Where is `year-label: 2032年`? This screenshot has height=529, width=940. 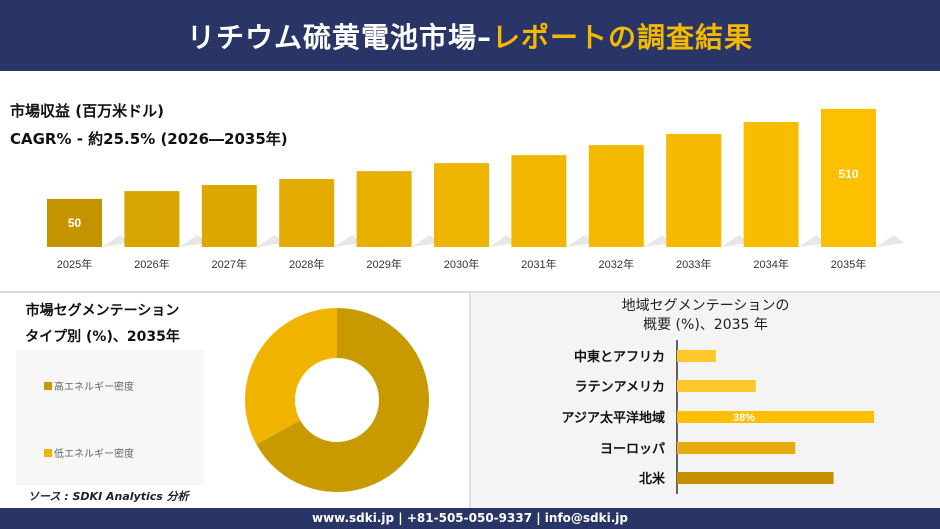
year-label: 2032年 is located at coordinates (616, 264).